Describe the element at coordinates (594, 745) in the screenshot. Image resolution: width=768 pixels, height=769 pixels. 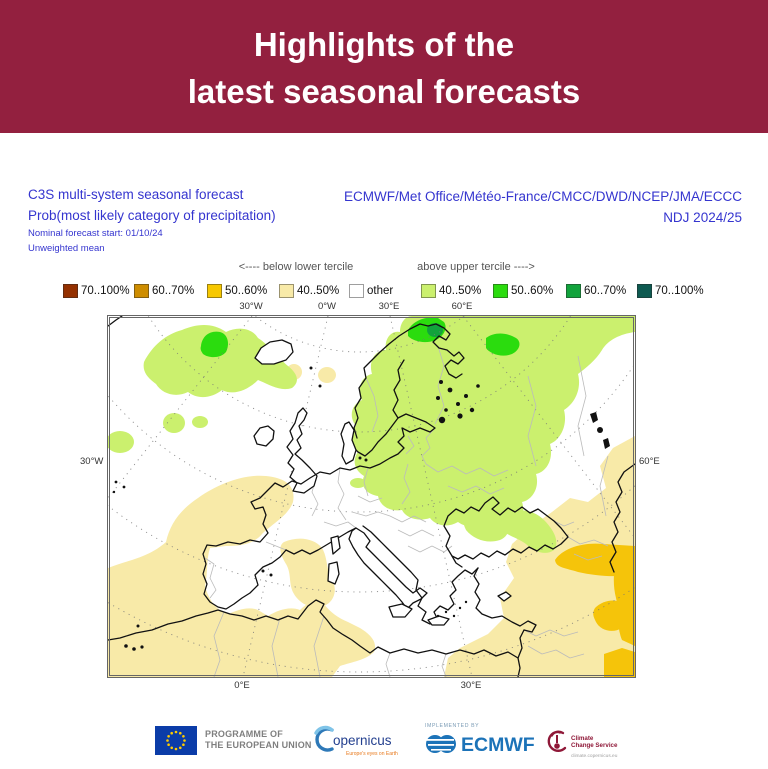
I see `ccs-line2: Change Service` at that location.